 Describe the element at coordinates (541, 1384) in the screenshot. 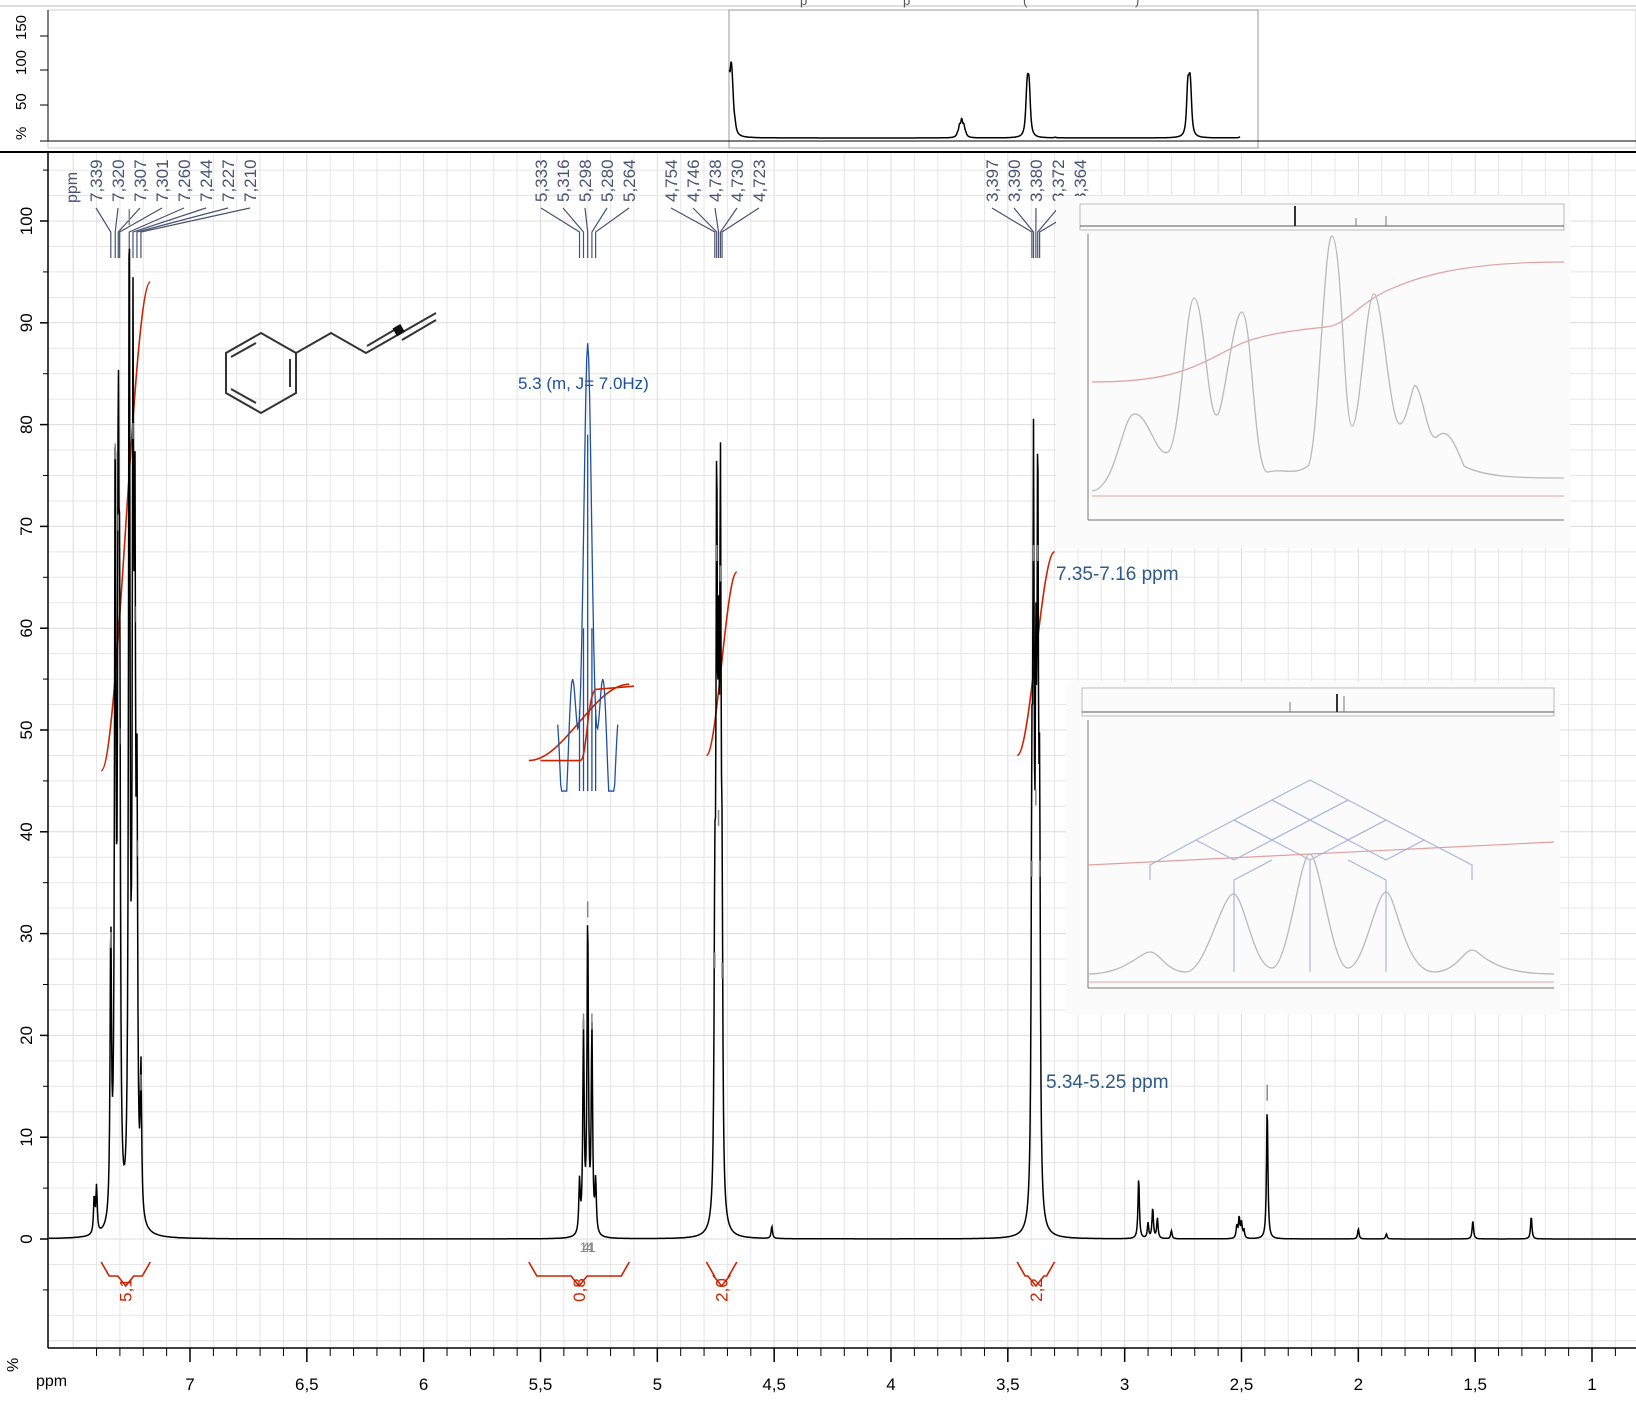

I see `x-tick-label: 5,5` at that location.